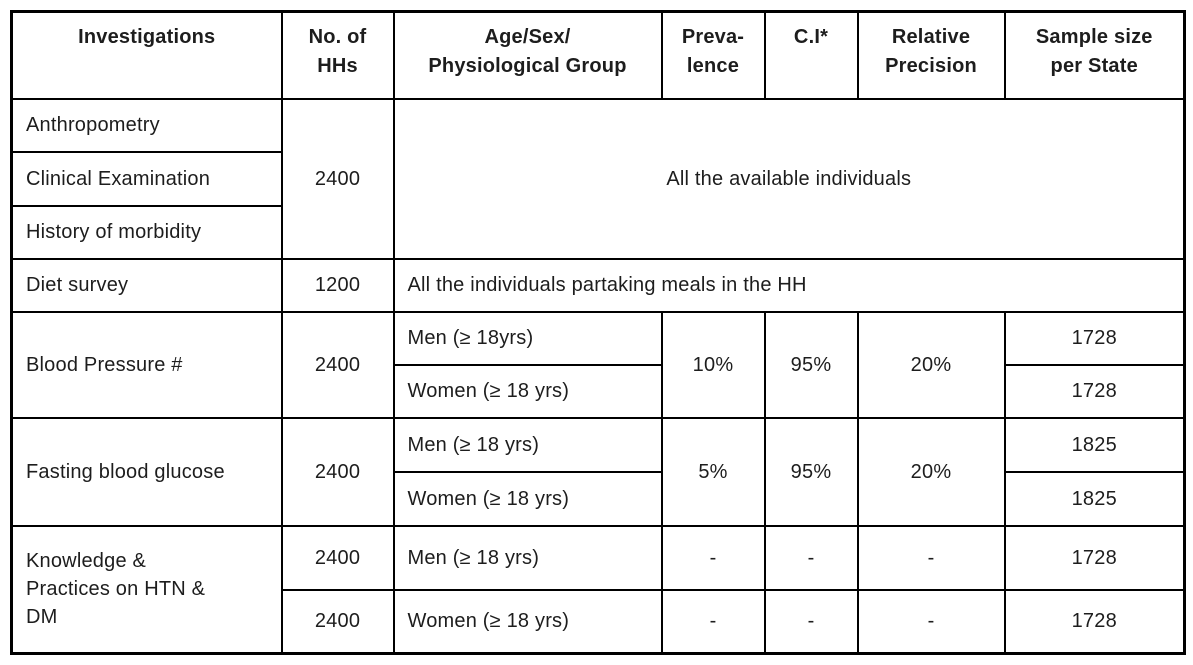 Image resolution: width=1193 pixels, height=665 pixels. I want to click on cell-knowledge-prevalence-men: -, so click(713, 557).